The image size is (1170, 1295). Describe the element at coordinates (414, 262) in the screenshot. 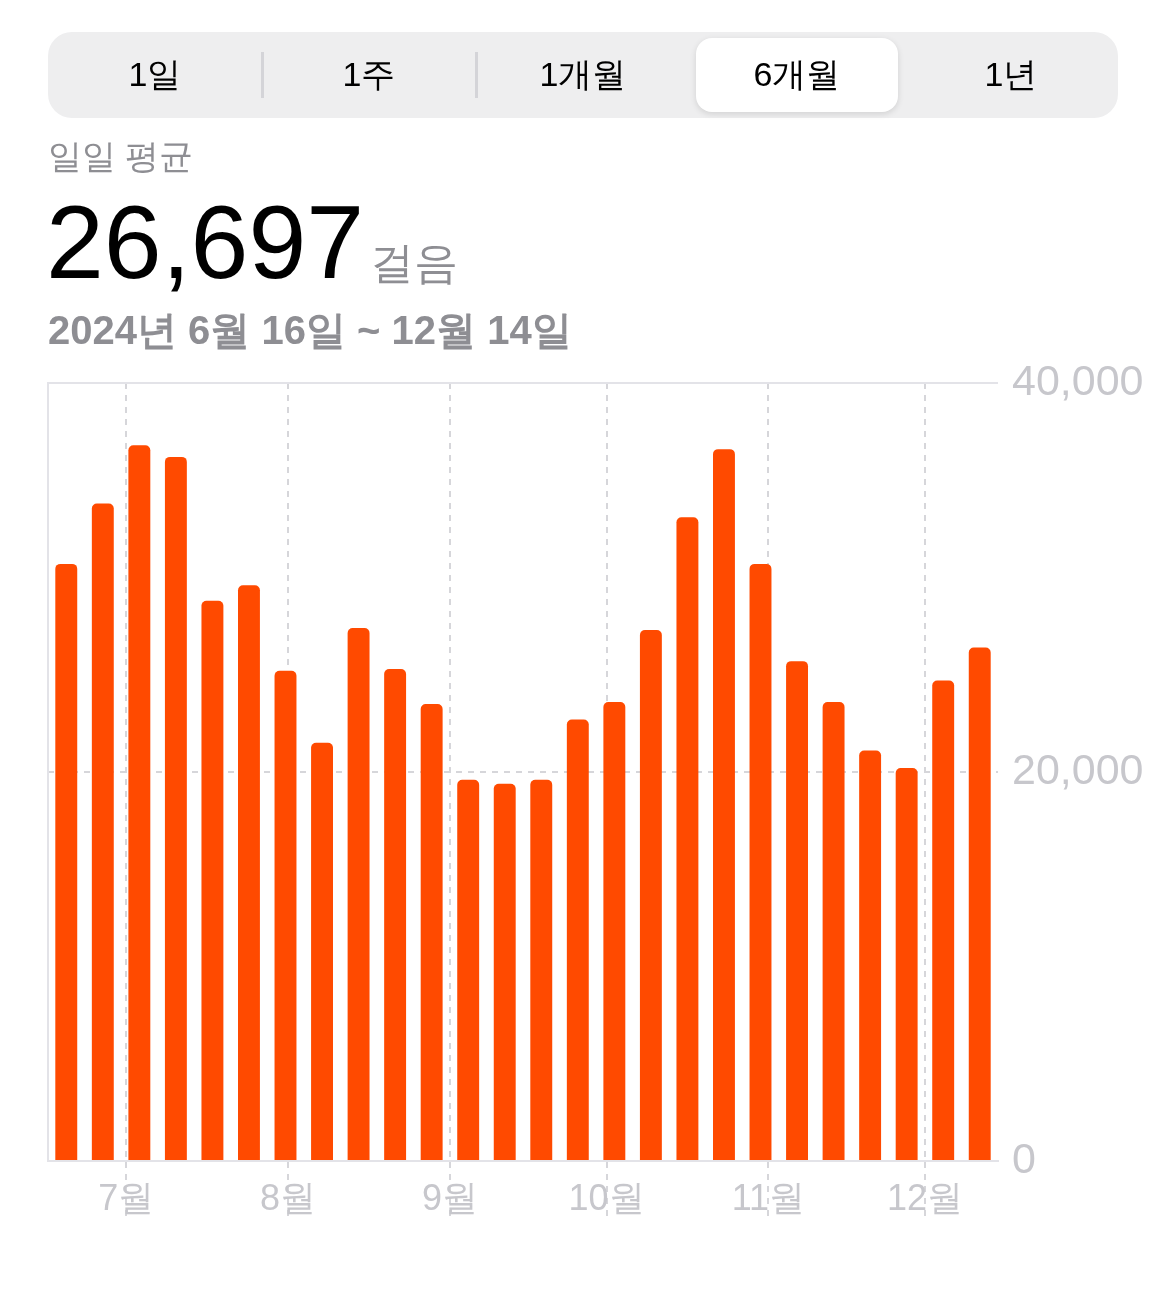

I see `text: 걸음` at that location.